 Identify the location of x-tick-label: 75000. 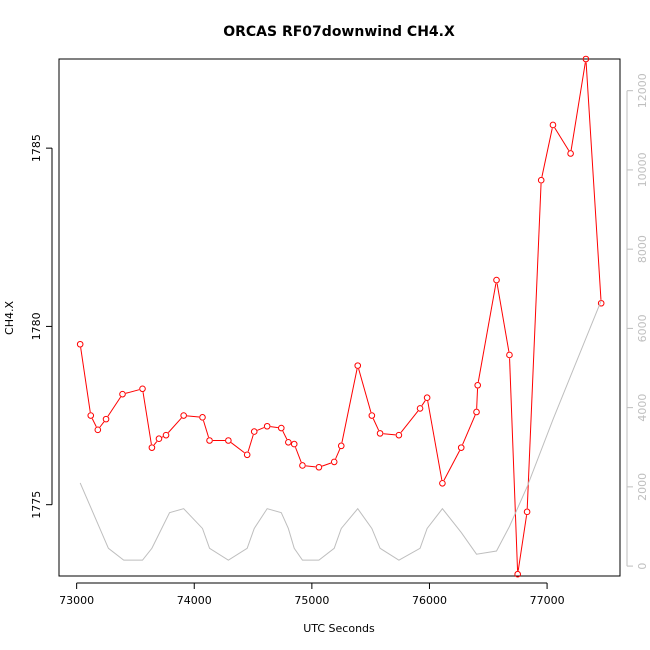
(311, 600).